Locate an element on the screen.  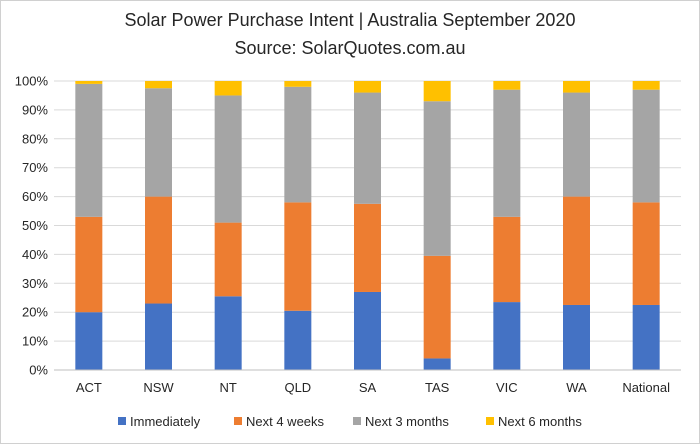
bar-tas-next-6-months is located at coordinates (437, 91).